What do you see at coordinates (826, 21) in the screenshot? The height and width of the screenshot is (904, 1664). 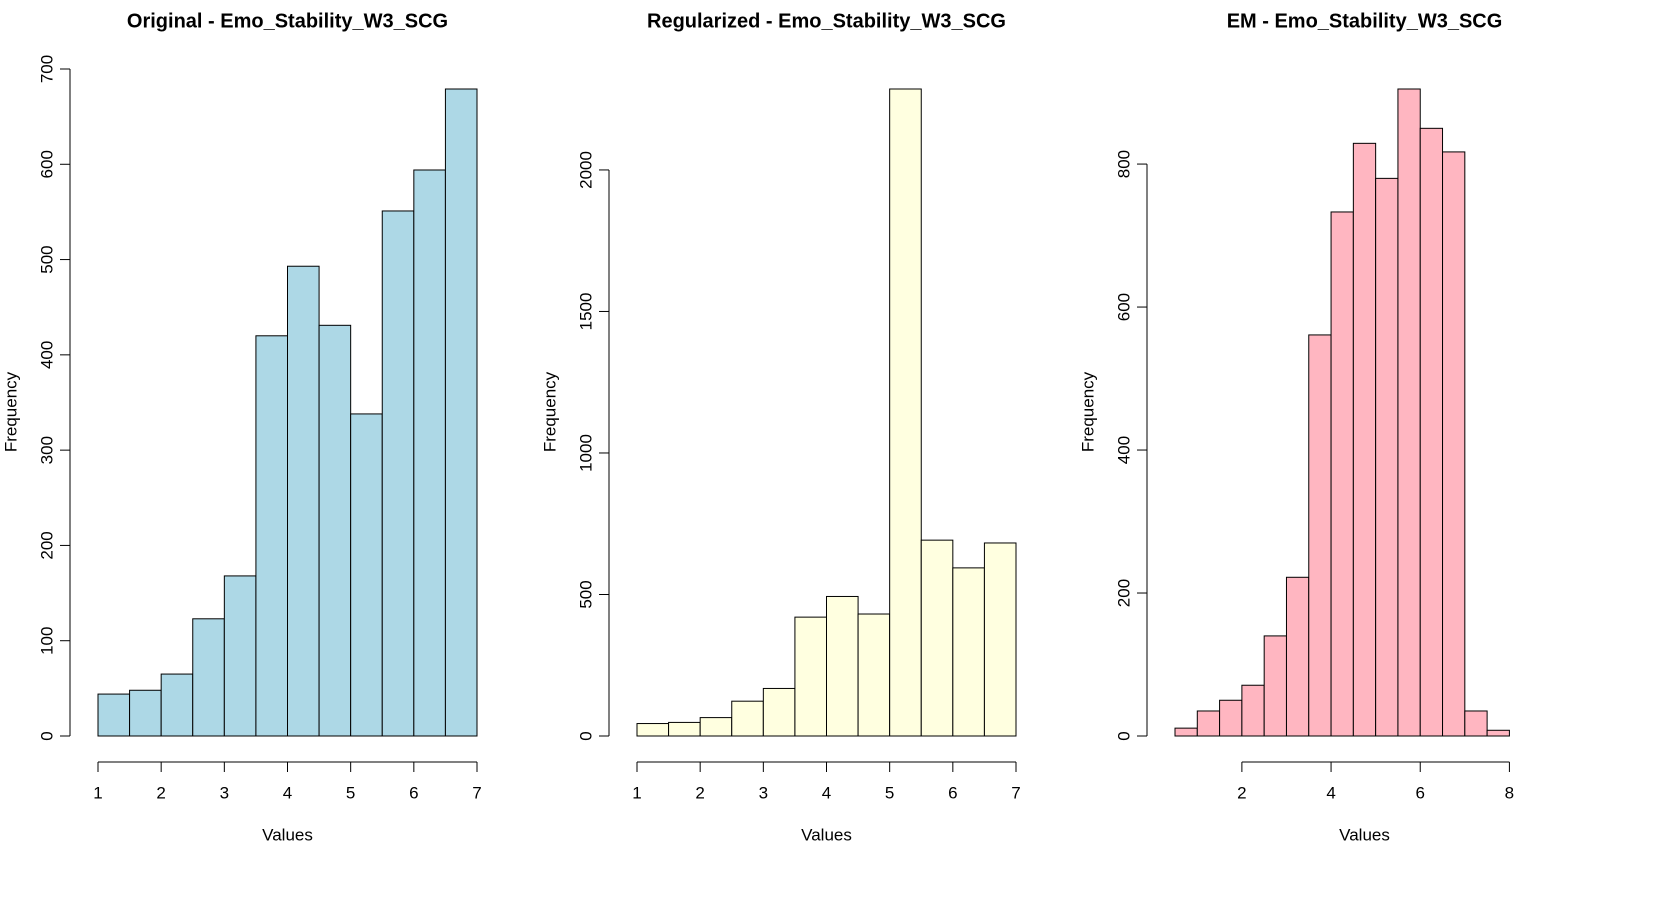 I see `chart-title: Regularized - Emo_Stability_W3_SCG` at bounding box center [826, 21].